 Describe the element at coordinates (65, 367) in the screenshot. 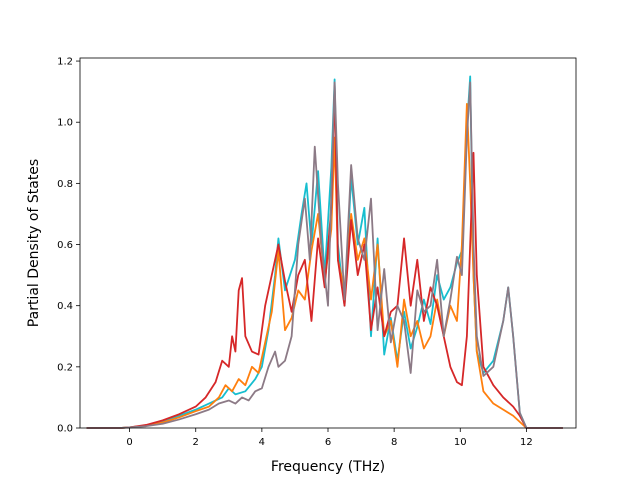

I see `y-tick-label: 0.2` at that location.